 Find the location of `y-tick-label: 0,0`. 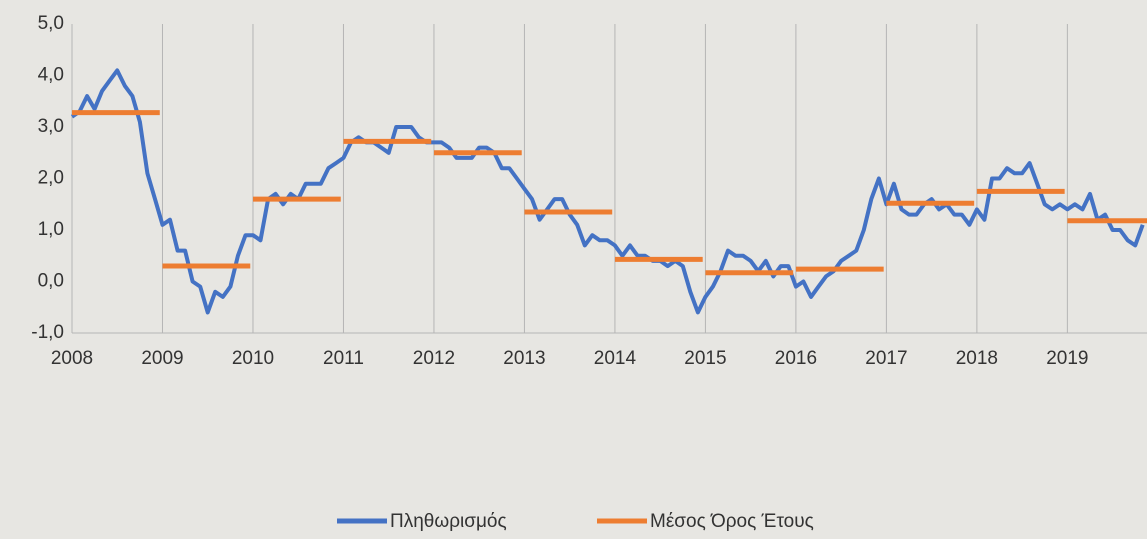

y-tick-label: 0,0 is located at coordinates (51, 281).